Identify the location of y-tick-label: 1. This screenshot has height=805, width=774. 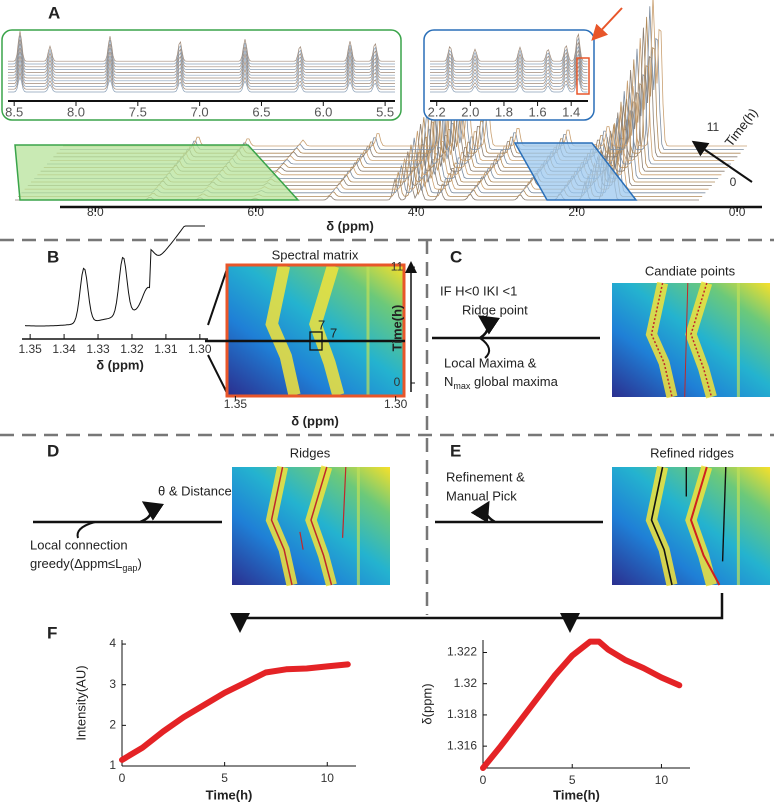
(112, 765).